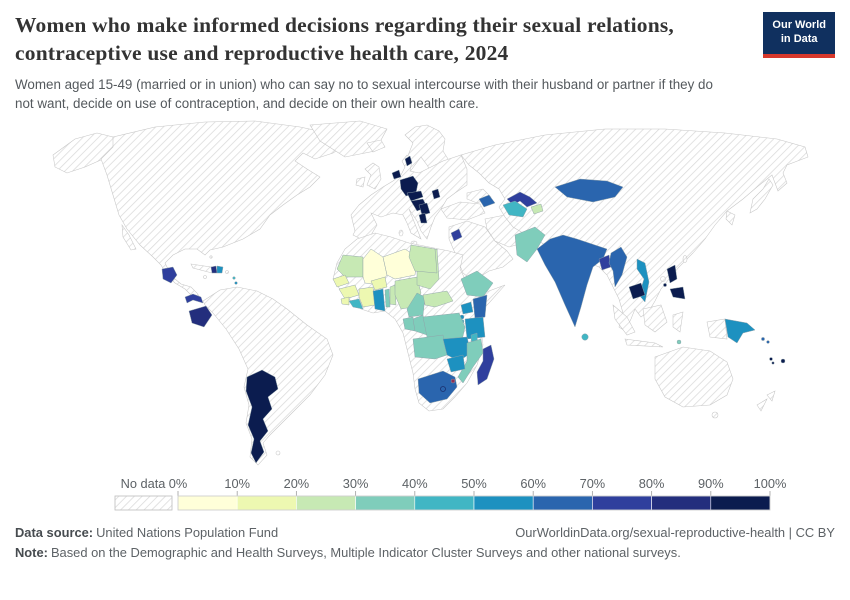  Describe the element at coordinates (393, 295) in the screenshot. I see `country-benin` at that location.